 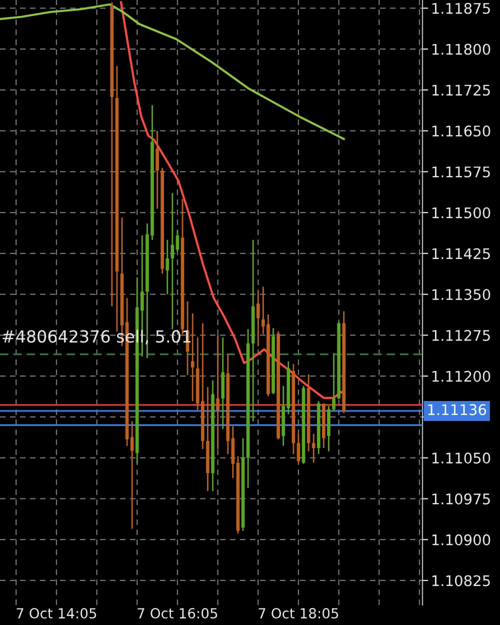 What do you see at coordinates (461, 540) in the screenshot?
I see `y-tick-label: 1.10900` at bounding box center [461, 540].